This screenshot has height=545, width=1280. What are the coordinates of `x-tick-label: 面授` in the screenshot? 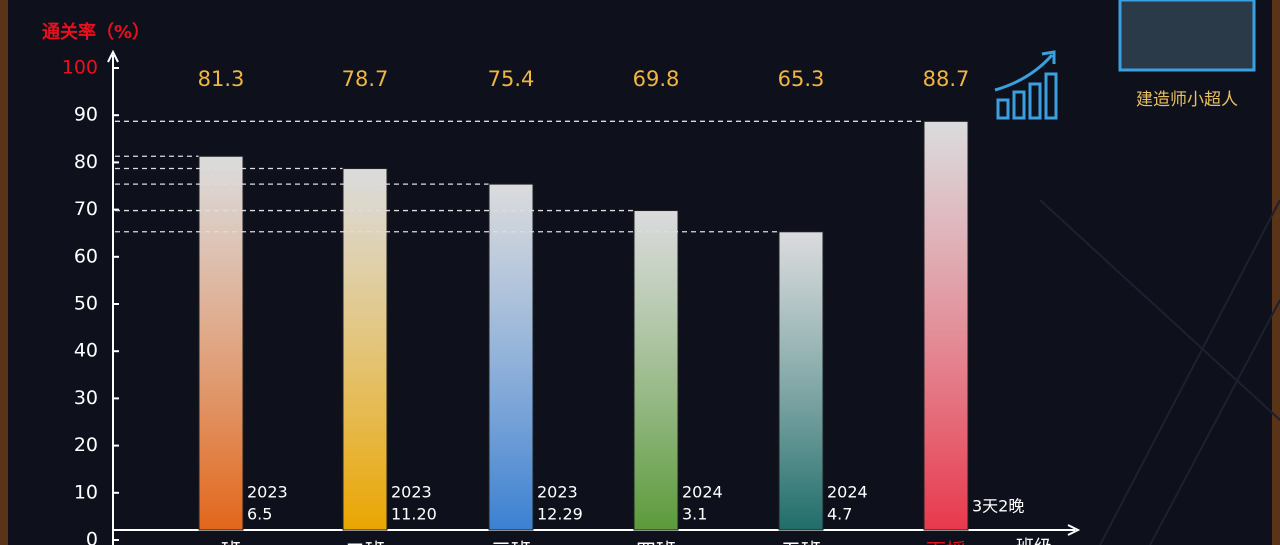 It's located at (946, 542).